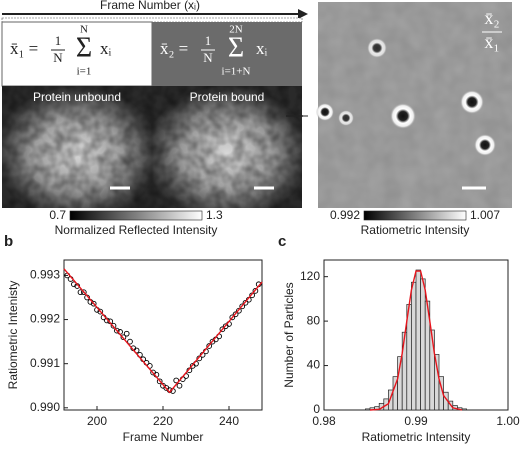  What do you see at coordinates (492, 30) in the screenshot?
I see `ratio-label: x̄₂ x̄₁` at bounding box center [492, 30].